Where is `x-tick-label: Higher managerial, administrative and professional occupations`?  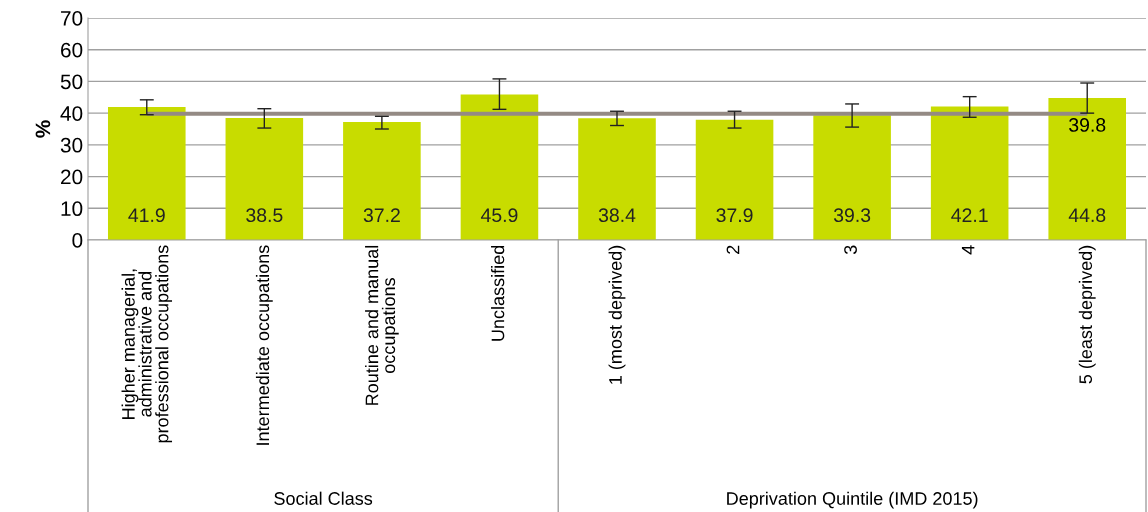
x-tick-label: Higher managerial, administrative and professional occupations is located at coordinates (147, 344).